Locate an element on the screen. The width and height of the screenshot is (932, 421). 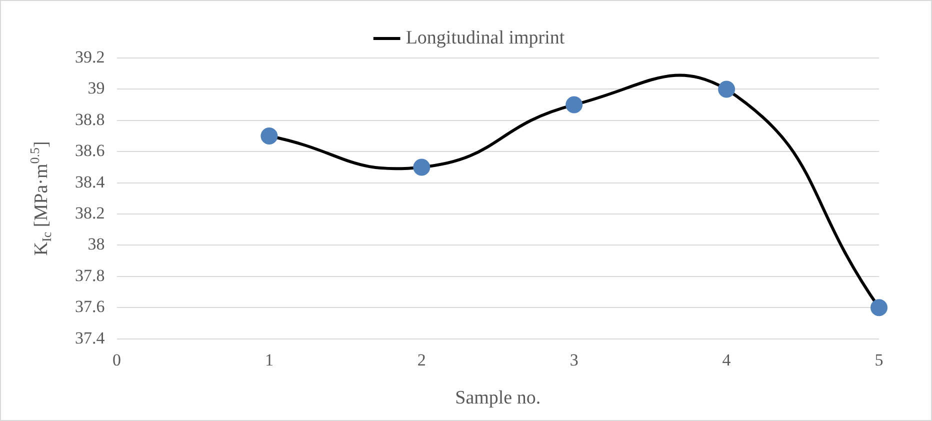
y-tick-label: 37.4 is located at coordinates (90, 338).